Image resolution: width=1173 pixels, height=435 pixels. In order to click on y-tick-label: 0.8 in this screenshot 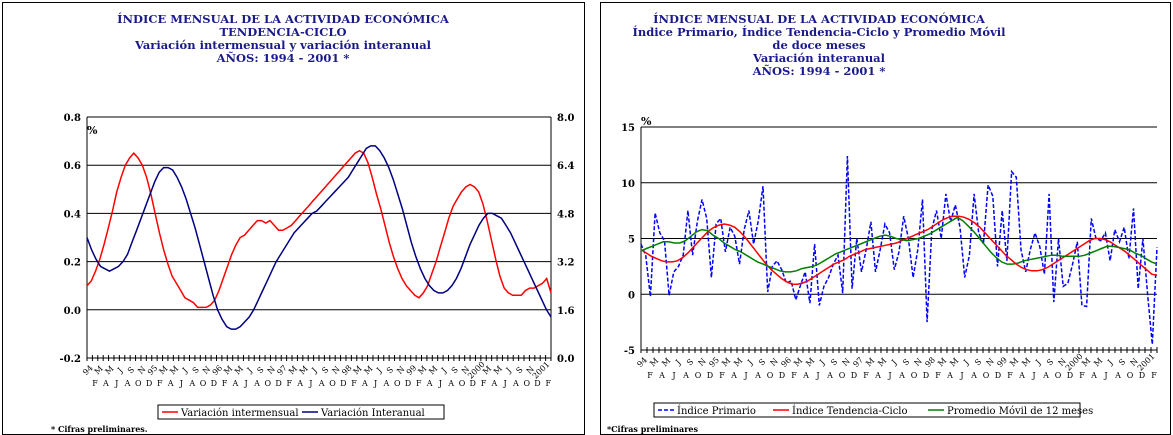, I will do `click(72, 118)`.